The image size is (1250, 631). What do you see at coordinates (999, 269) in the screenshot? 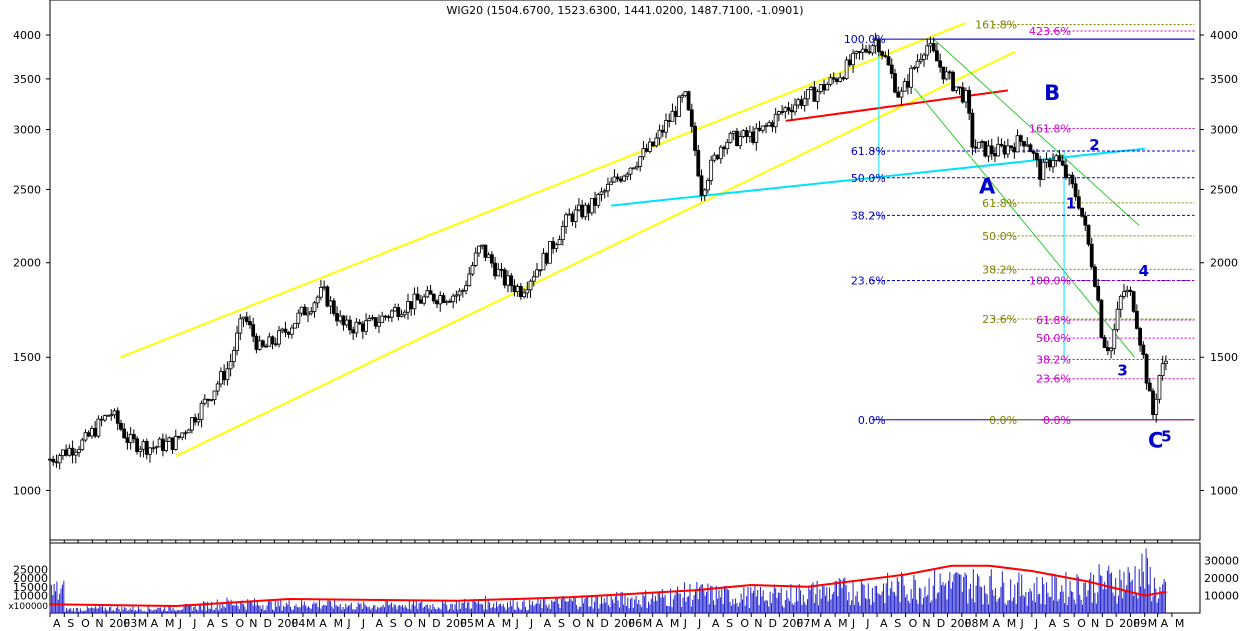
I see `olive-extension-label: 38.2%` at bounding box center [999, 269].